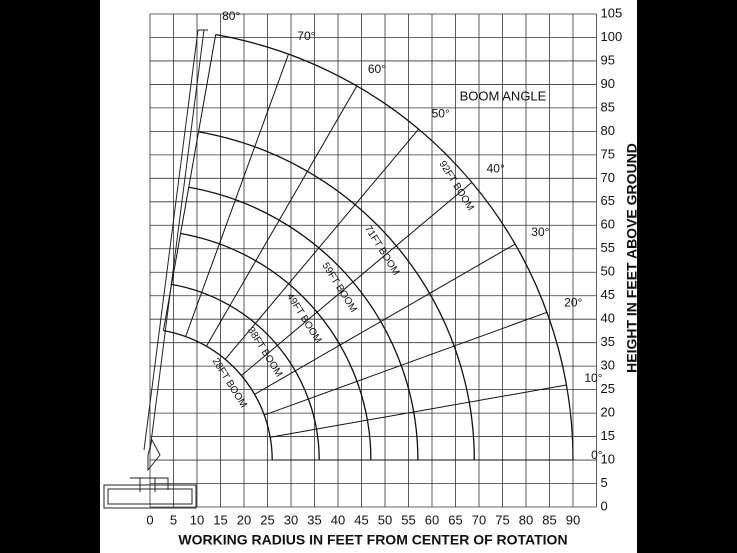  Describe the element at coordinates (608, 388) in the screenshot. I see `y-tick-label: 25` at that location.